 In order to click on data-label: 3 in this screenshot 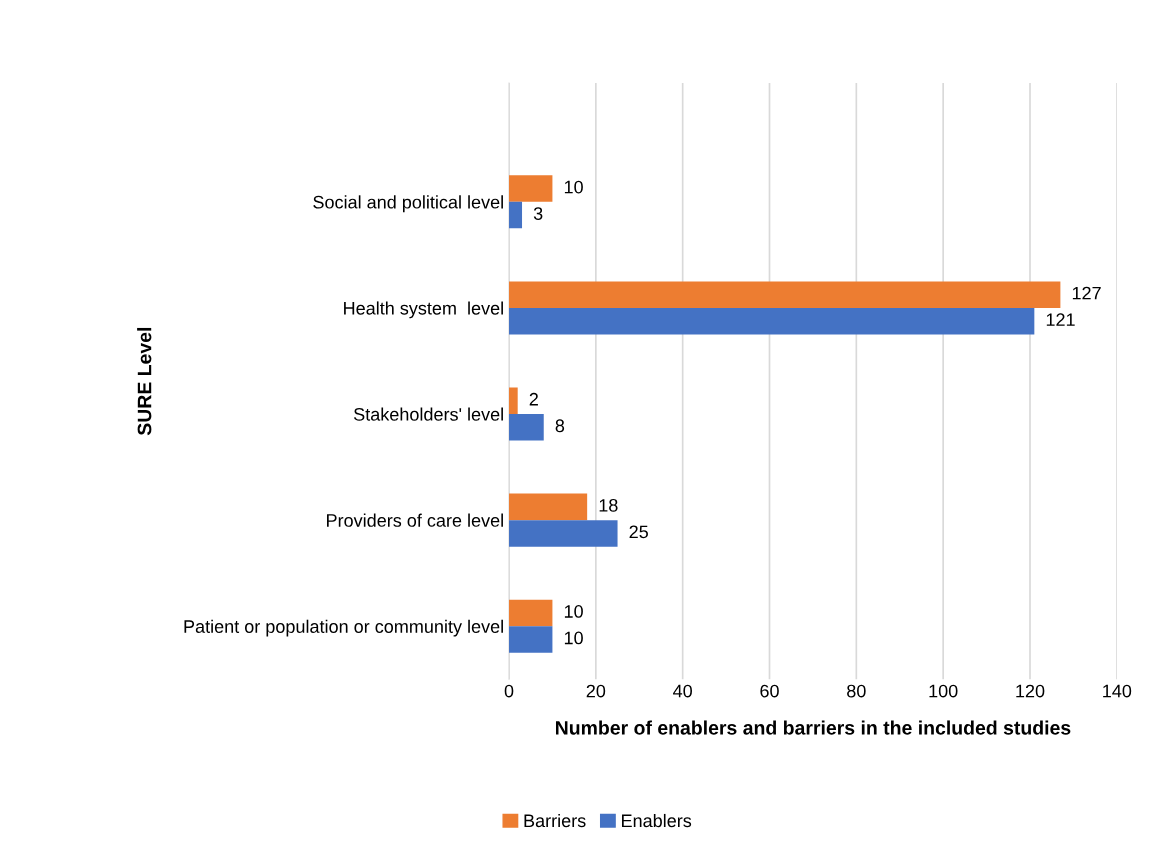, I will do `click(538, 213)`.